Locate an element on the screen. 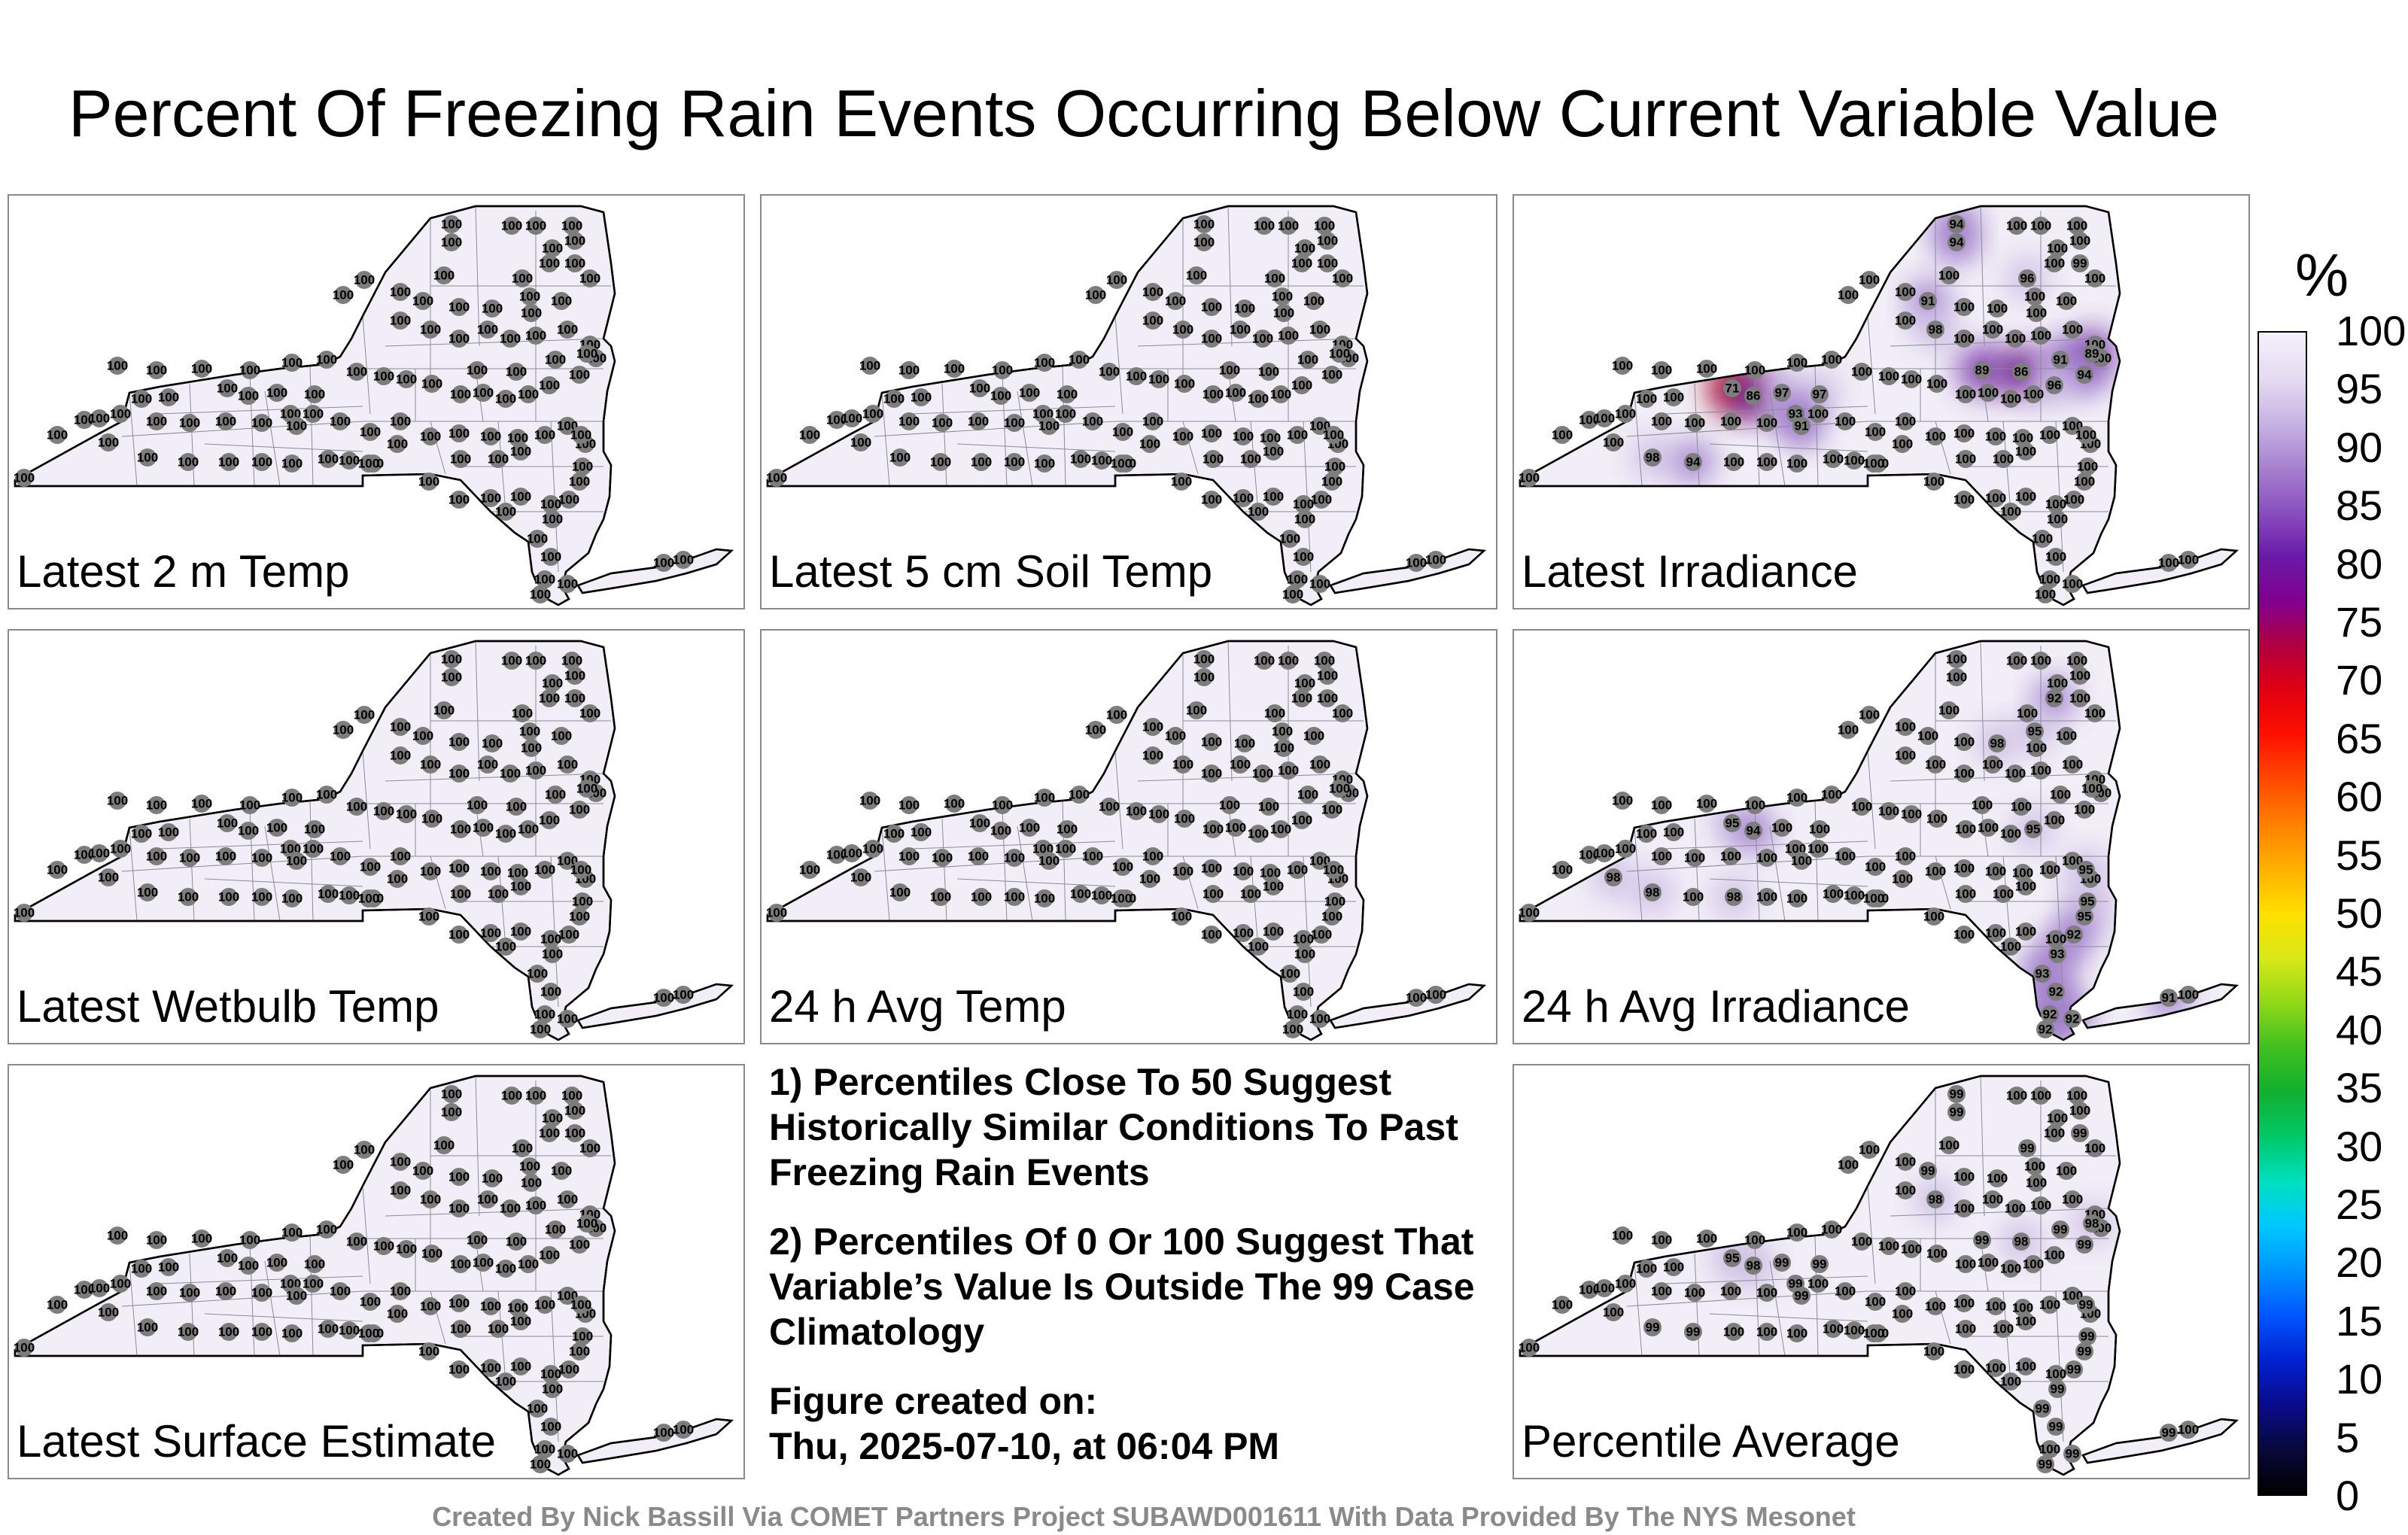 This screenshot has height=1535, width=2408. station-marker: 96 is located at coordinates (2027, 278).